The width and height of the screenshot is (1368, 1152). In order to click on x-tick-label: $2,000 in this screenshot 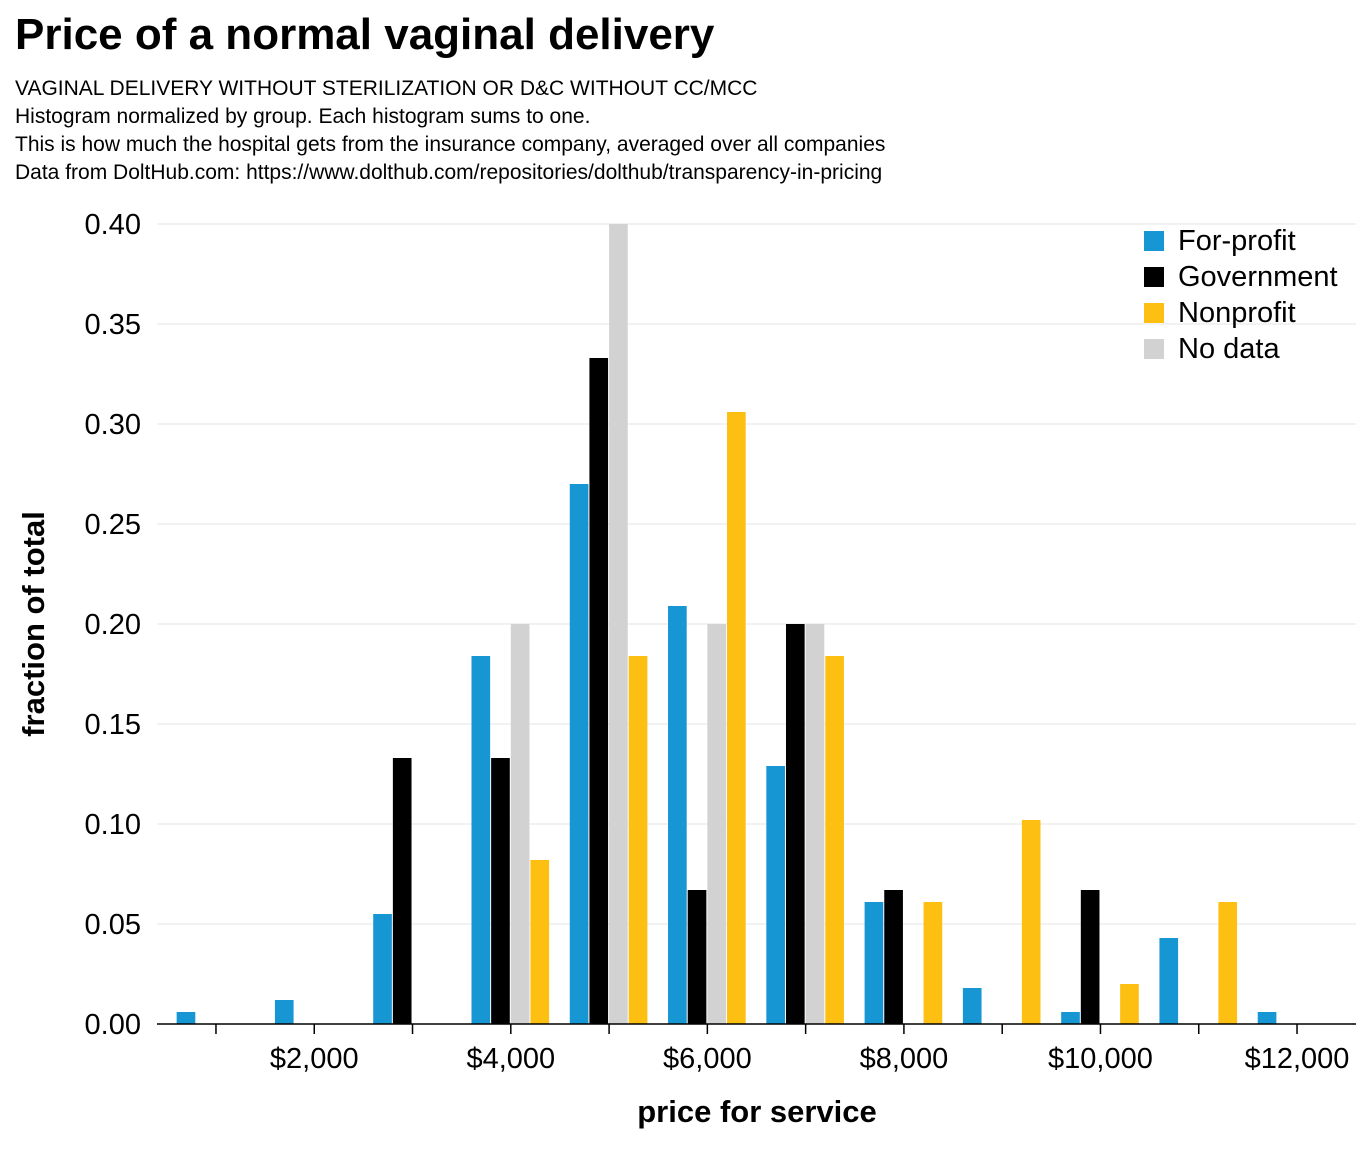, I will do `click(314, 1059)`.